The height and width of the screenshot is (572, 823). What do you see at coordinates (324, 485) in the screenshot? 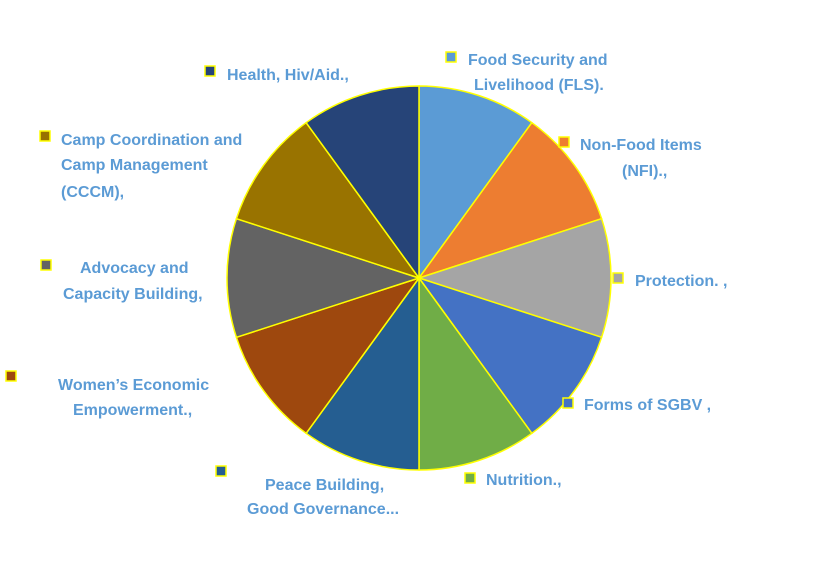
I see `pie-label-peace-building-line-1: Peace Building,` at bounding box center [324, 485].